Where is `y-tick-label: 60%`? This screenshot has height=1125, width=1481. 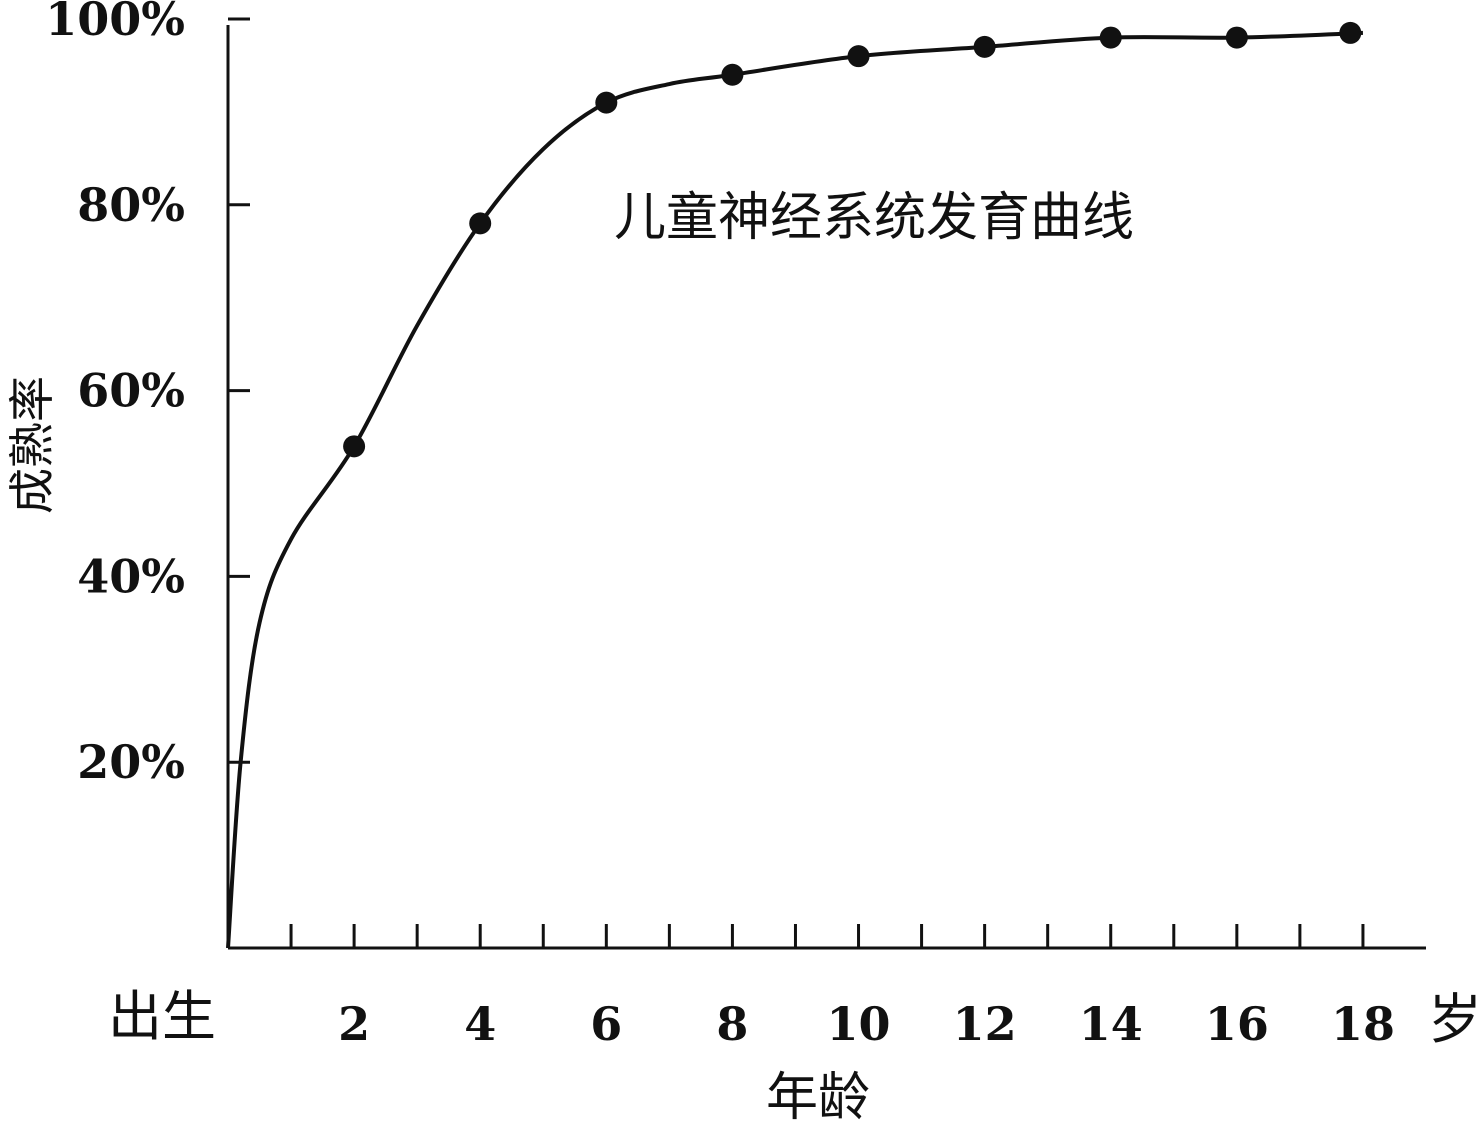
y-tick-label: 60% is located at coordinates (131, 391).